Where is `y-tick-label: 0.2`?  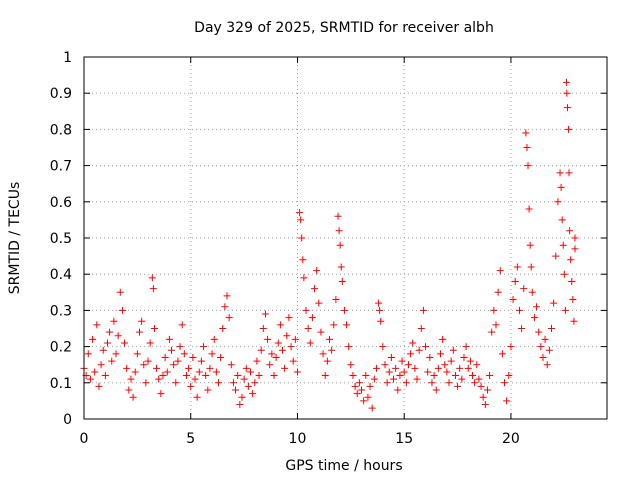
y-tick-label: 0.2 is located at coordinates (61, 348).